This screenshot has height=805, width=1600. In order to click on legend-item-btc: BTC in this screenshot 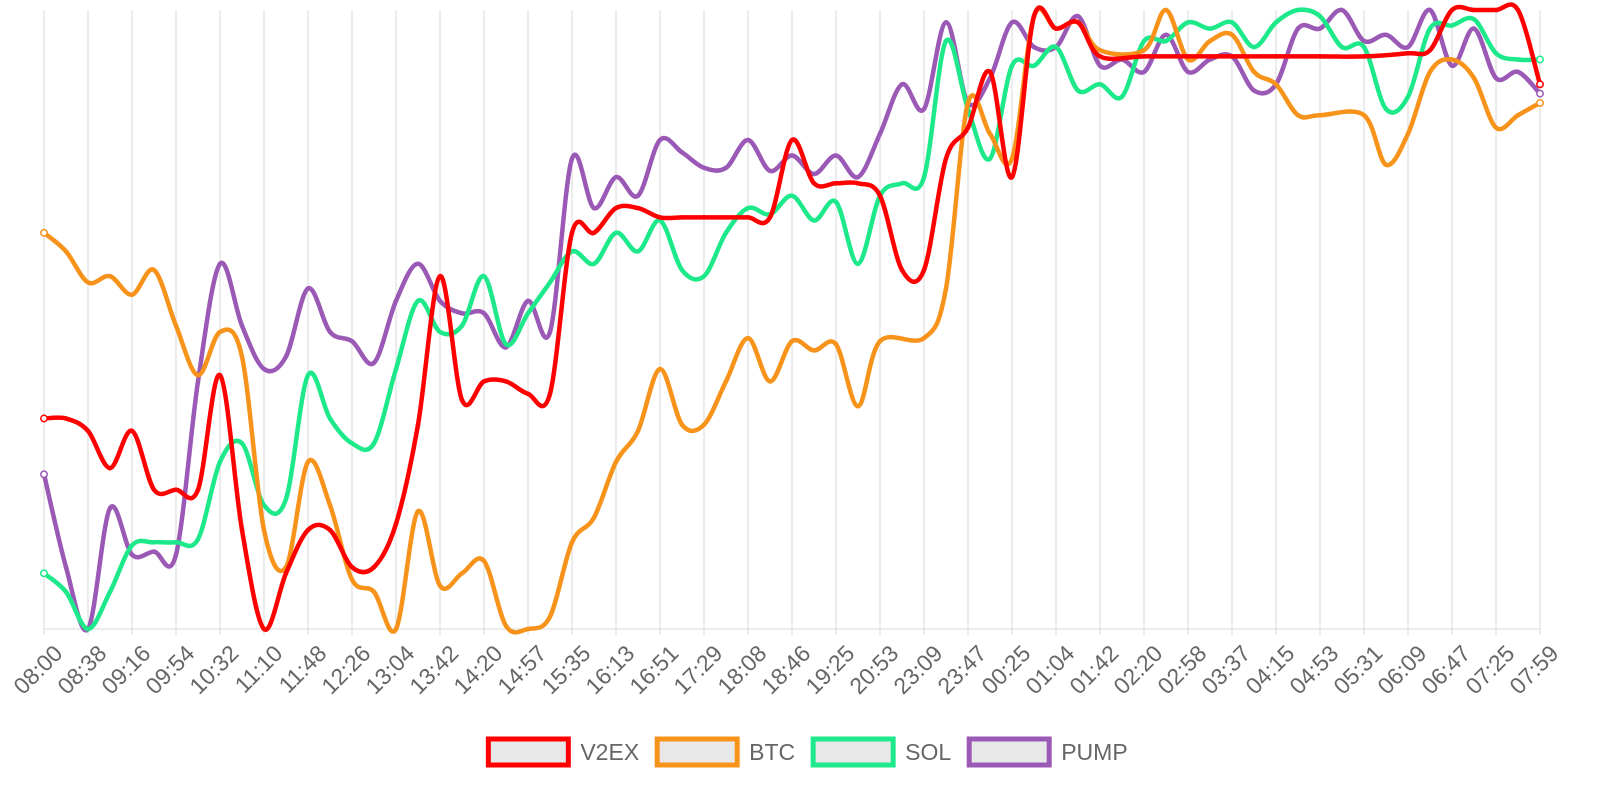, I will do `click(724, 752)`.